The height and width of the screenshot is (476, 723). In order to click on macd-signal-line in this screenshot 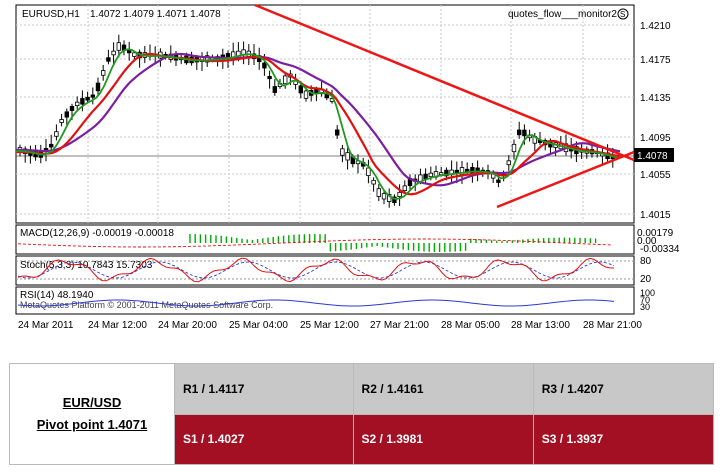, I will do `click(315, 243)`.